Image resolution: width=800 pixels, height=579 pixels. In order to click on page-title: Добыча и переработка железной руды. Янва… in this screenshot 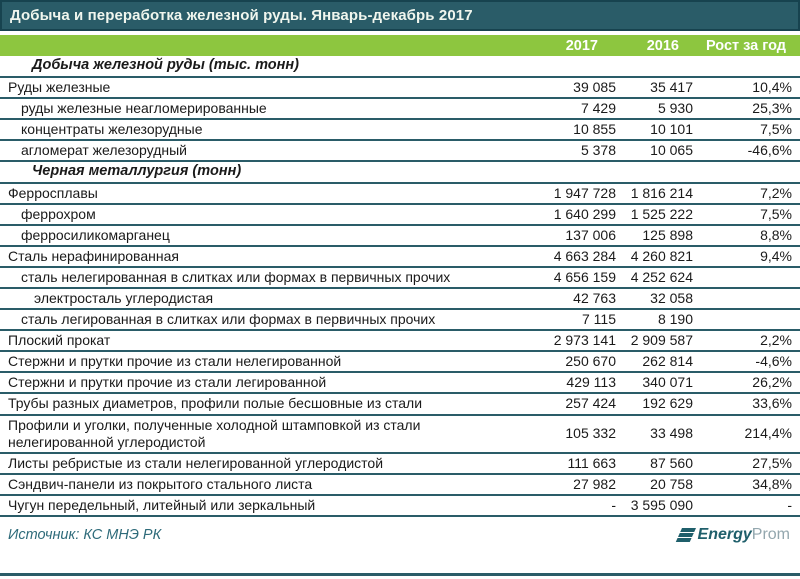, I will do `click(241, 15)`.